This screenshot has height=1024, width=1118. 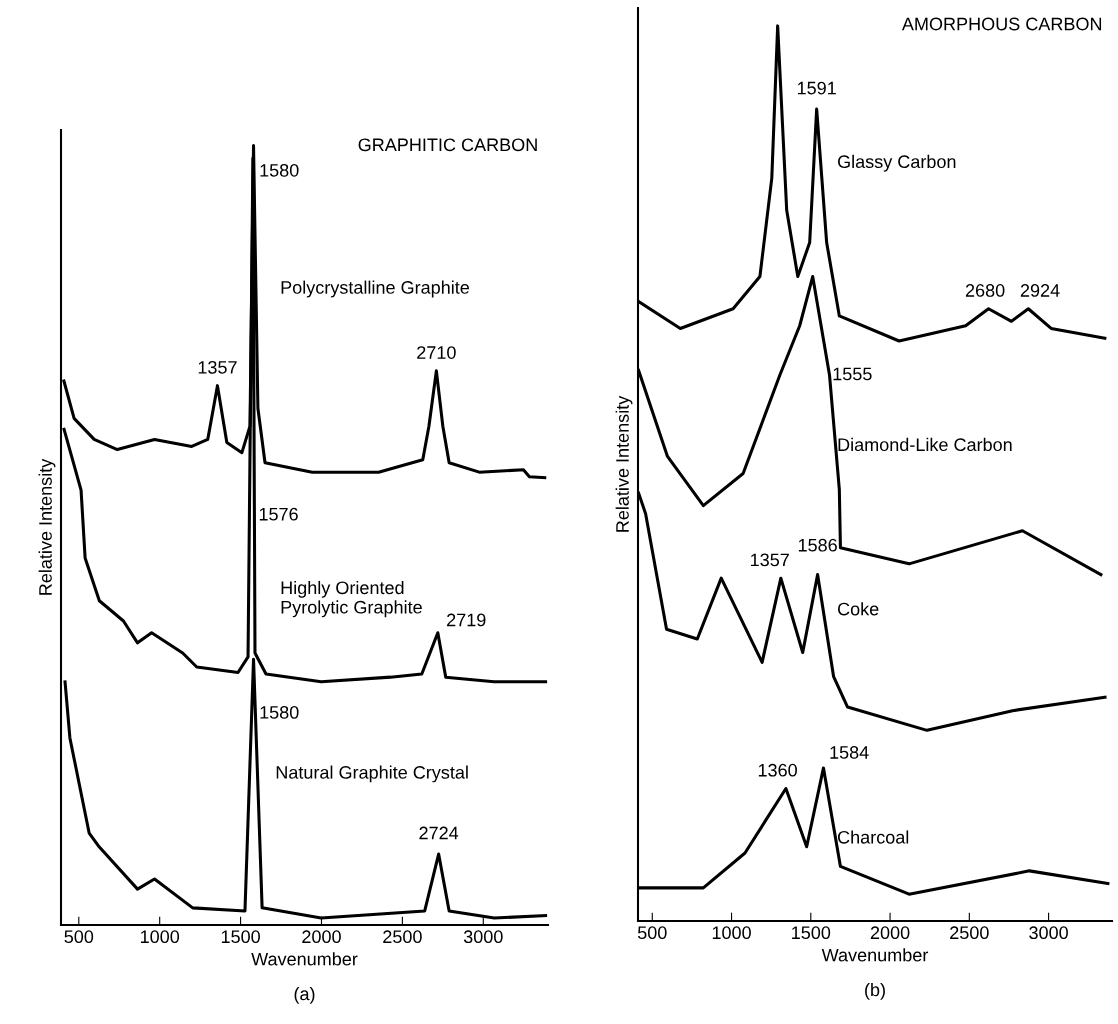 What do you see at coordinates (925, 444) in the screenshot?
I see `series-label: Diamond-Like Carbon` at bounding box center [925, 444].